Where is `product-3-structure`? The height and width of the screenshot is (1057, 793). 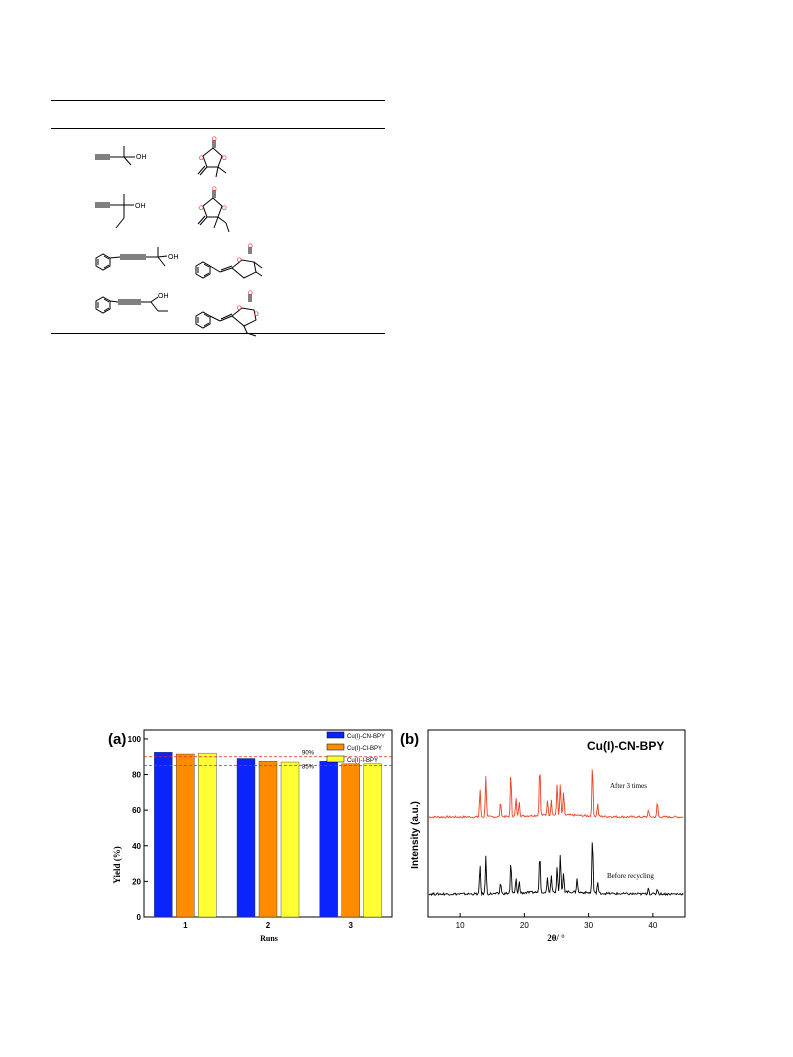
product-3-structure is located at coordinates (229, 263).